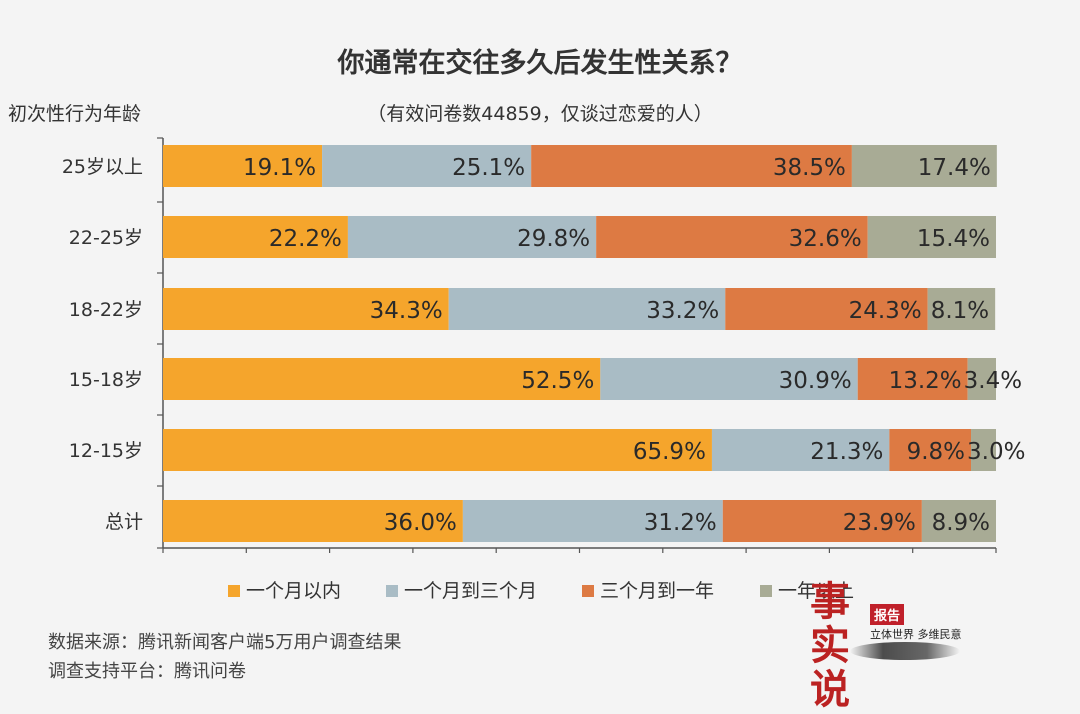 This screenshot has height=714, width=1080. I want to click on data-label: 8.9%, so click(961, 523).